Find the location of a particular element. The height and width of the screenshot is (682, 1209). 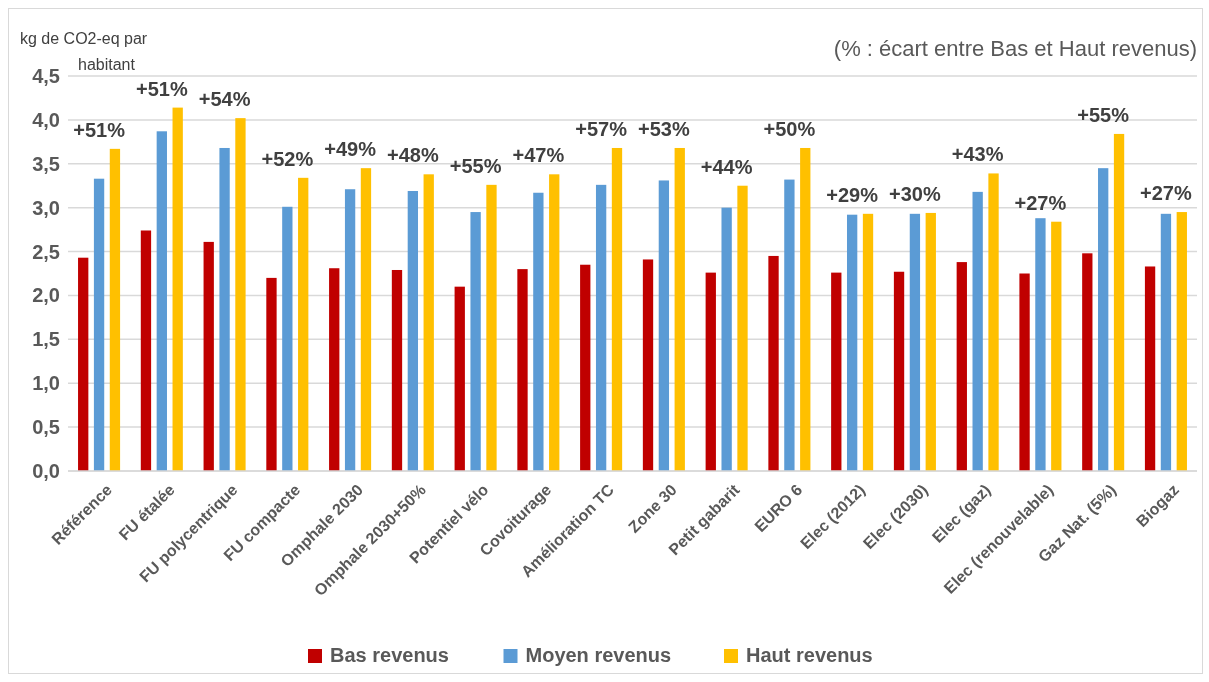

annotation: +52% is located at coordinates (287, 158).